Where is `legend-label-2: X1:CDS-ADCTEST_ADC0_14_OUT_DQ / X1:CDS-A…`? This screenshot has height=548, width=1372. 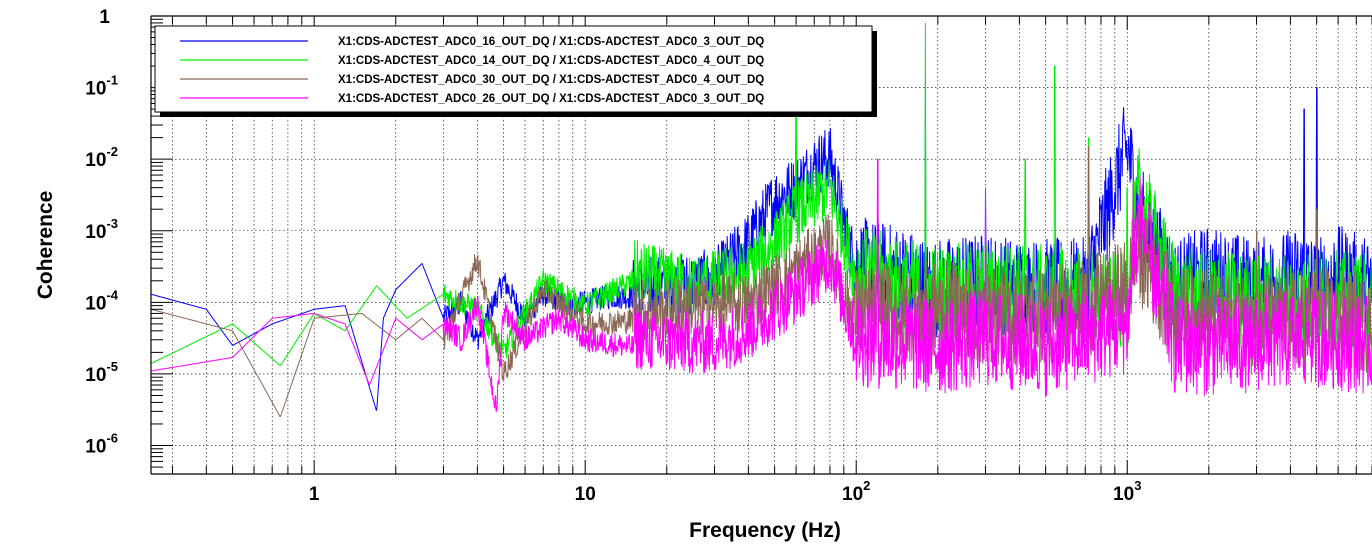 legend-label-2: X1:CDS-ADCTEST_ADC0_14_OUT_DQ / X1:CDS-A… is located at coordinates (551, 61).